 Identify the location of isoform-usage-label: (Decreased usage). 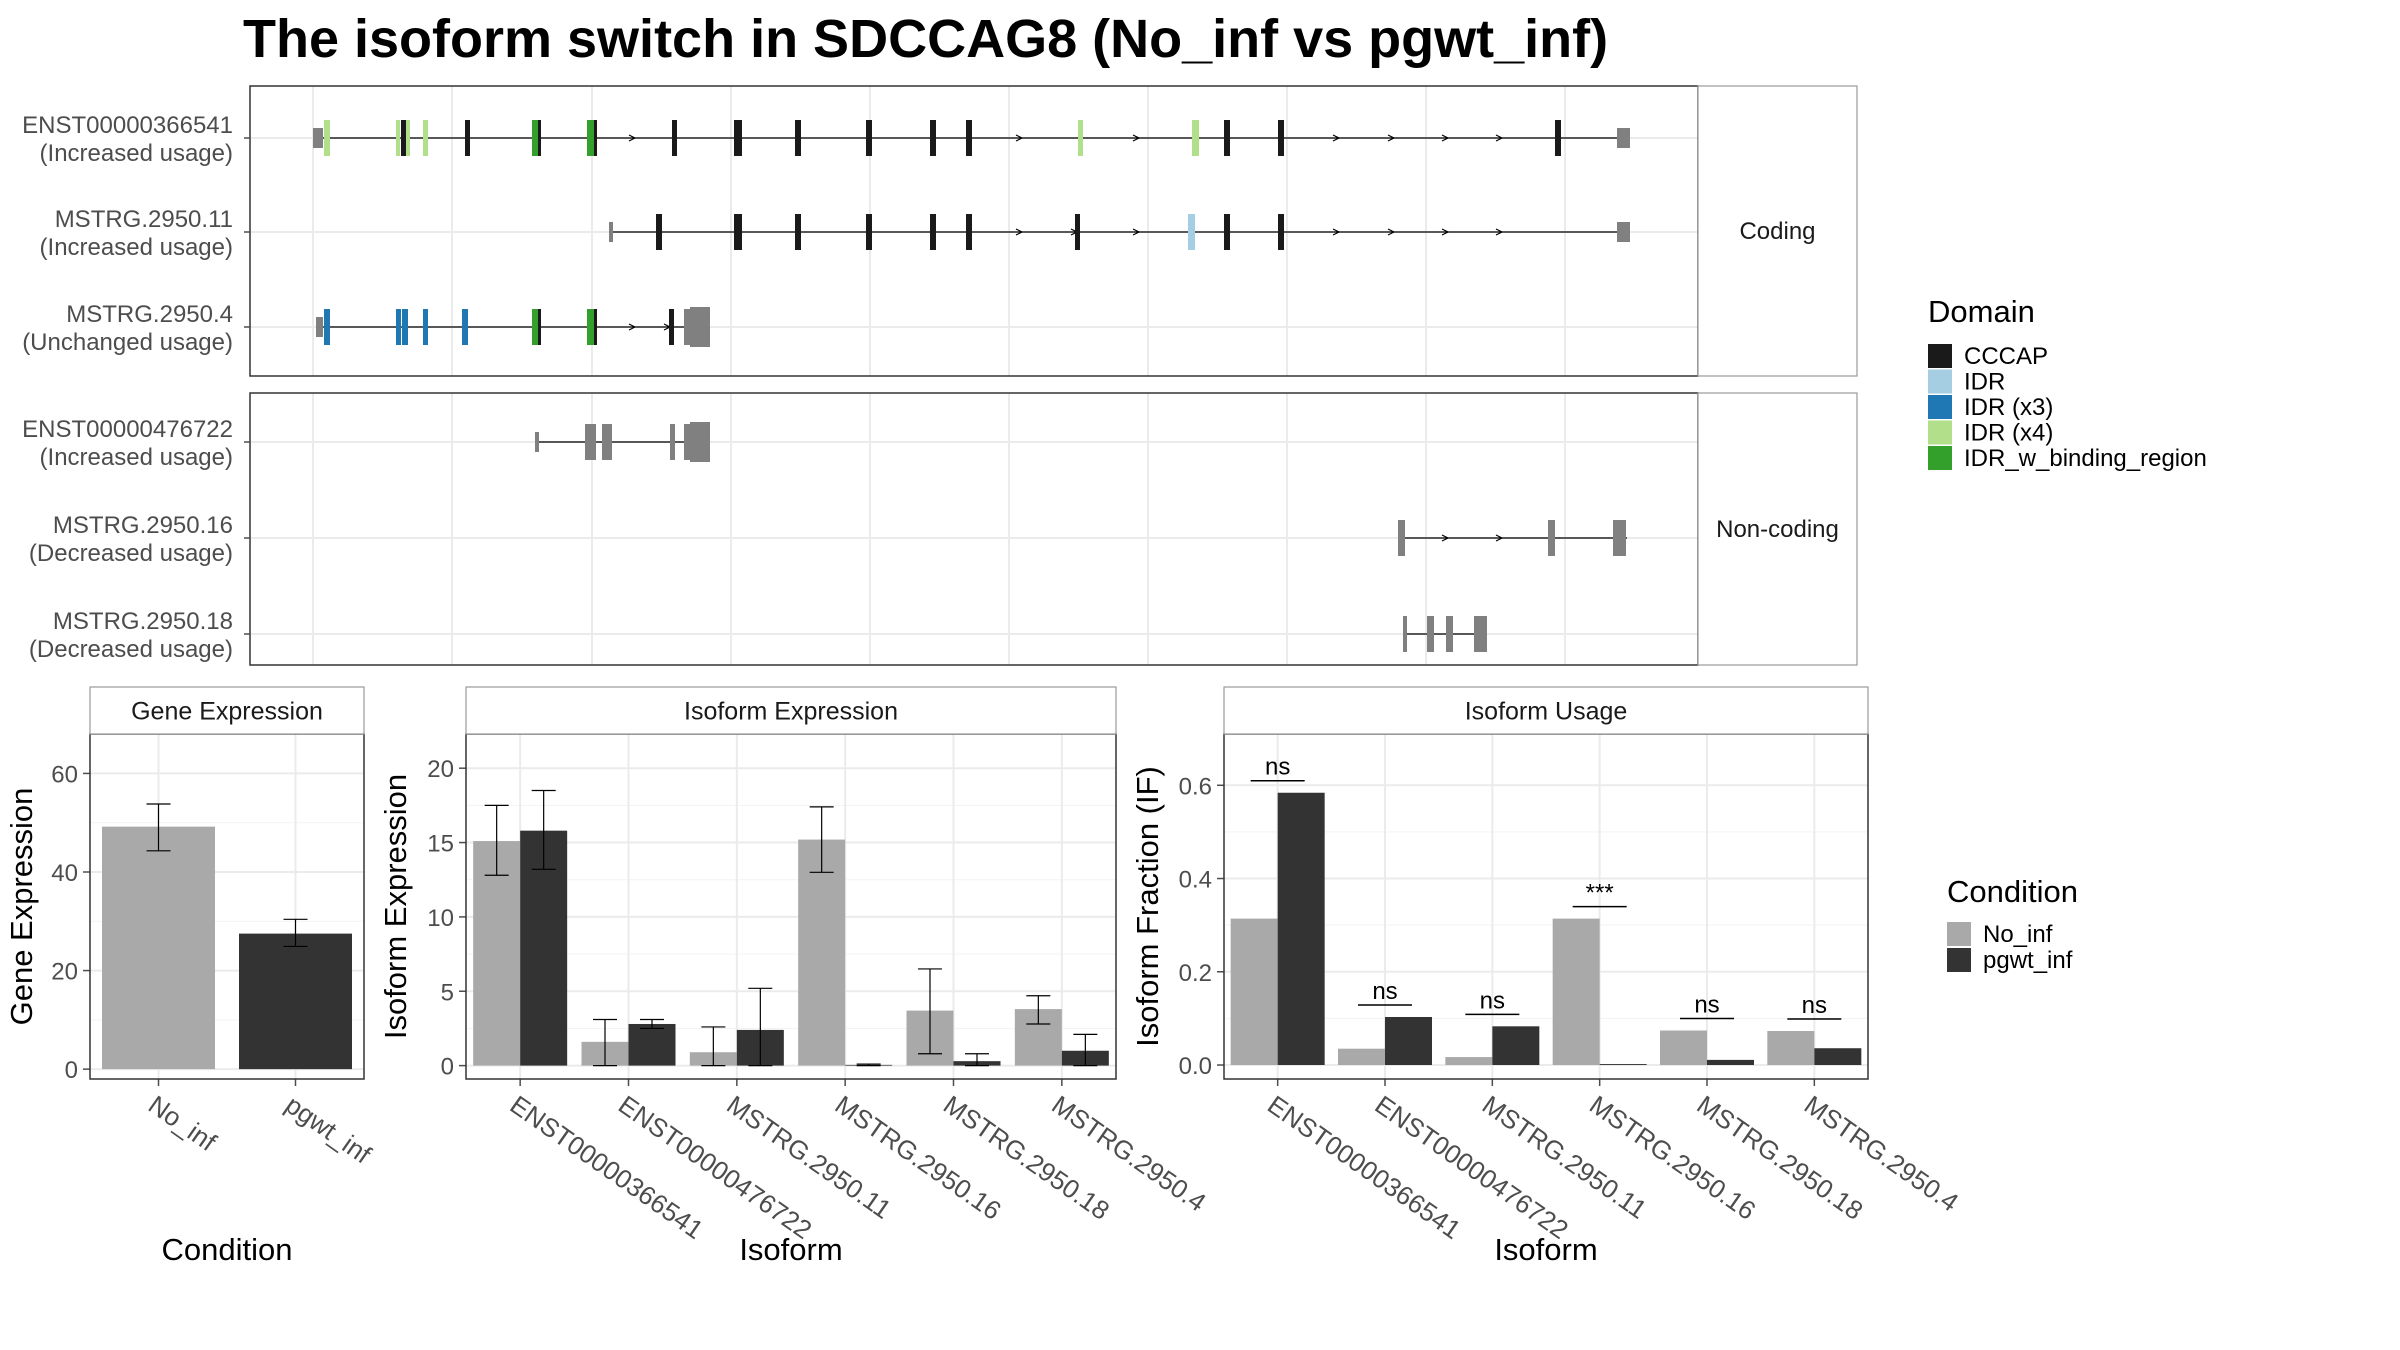
(131, 649).